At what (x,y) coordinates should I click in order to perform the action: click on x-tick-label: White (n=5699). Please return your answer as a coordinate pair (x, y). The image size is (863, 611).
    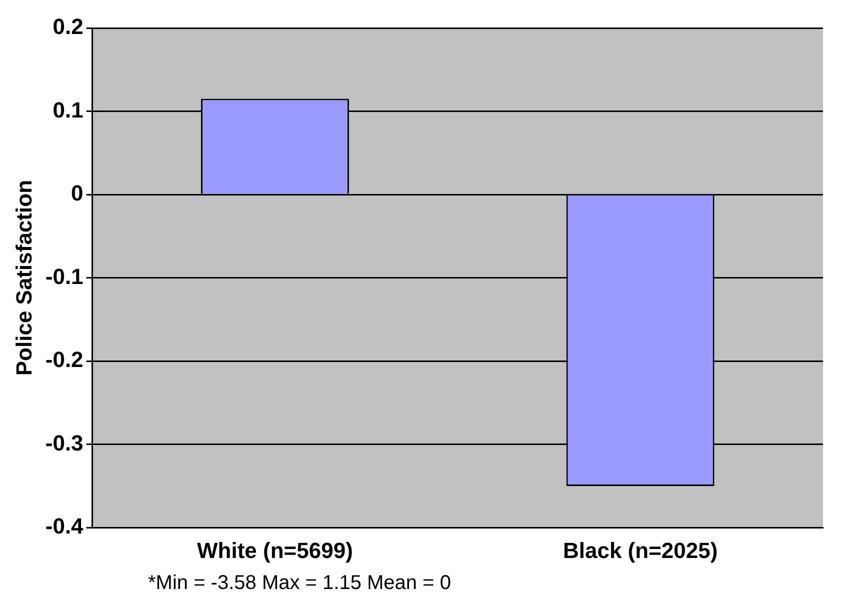
    Looking at the image, I should click on (275, 550).